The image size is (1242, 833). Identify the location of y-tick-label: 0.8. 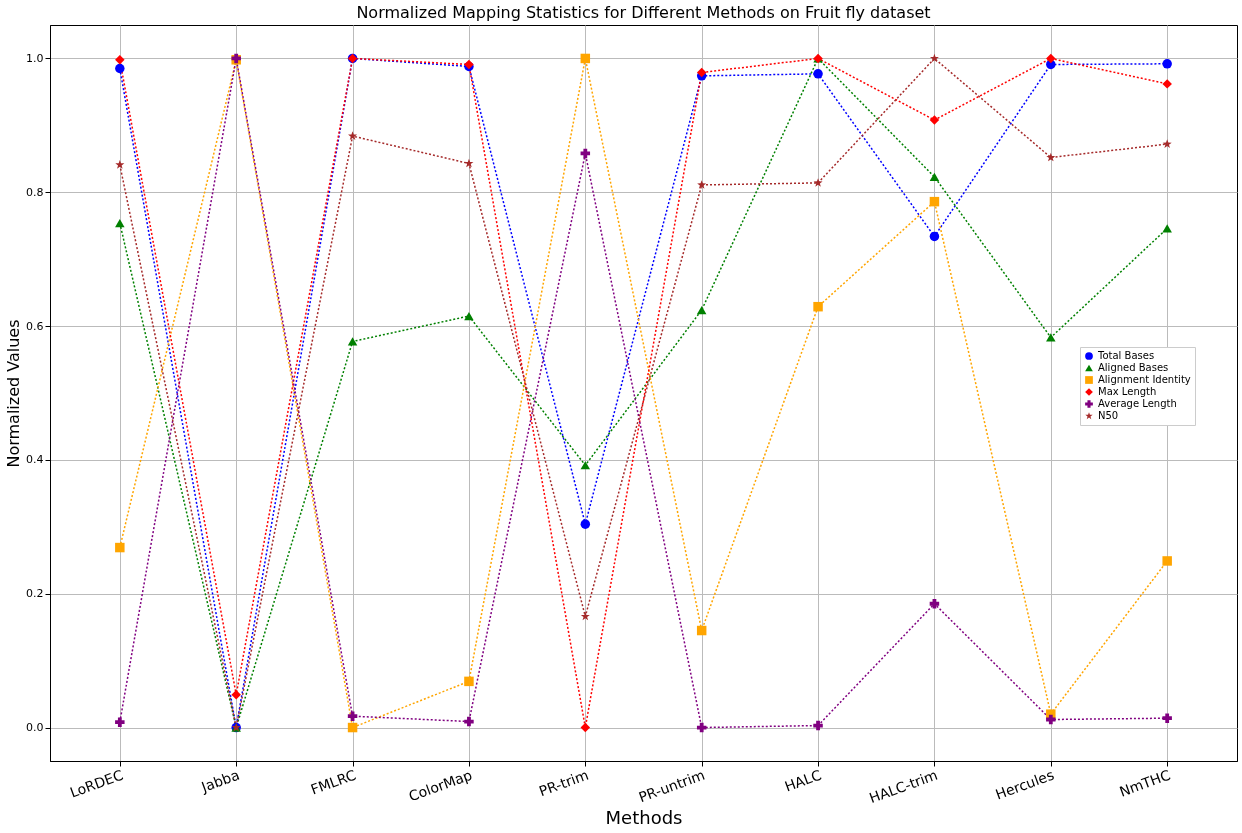
(35, 192).